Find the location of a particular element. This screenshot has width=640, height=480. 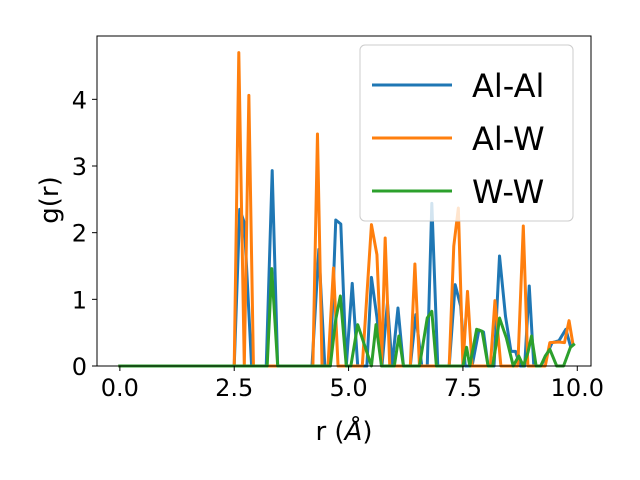

y-tick-label: 2 is located at coordinates (79, 234).